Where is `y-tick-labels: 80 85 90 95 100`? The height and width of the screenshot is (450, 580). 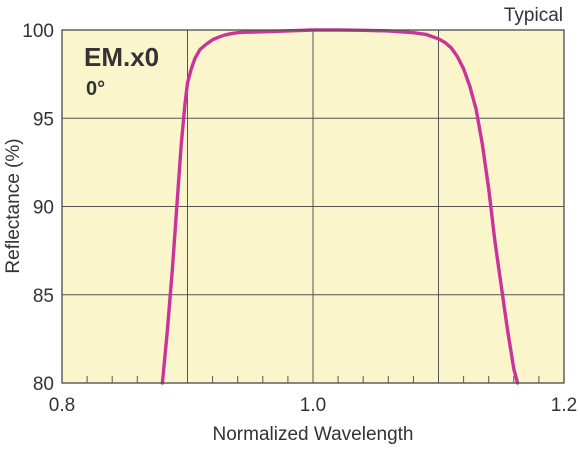
y-tick-labels: 80 85 90 95 100 is located at coordinates (38, 208).